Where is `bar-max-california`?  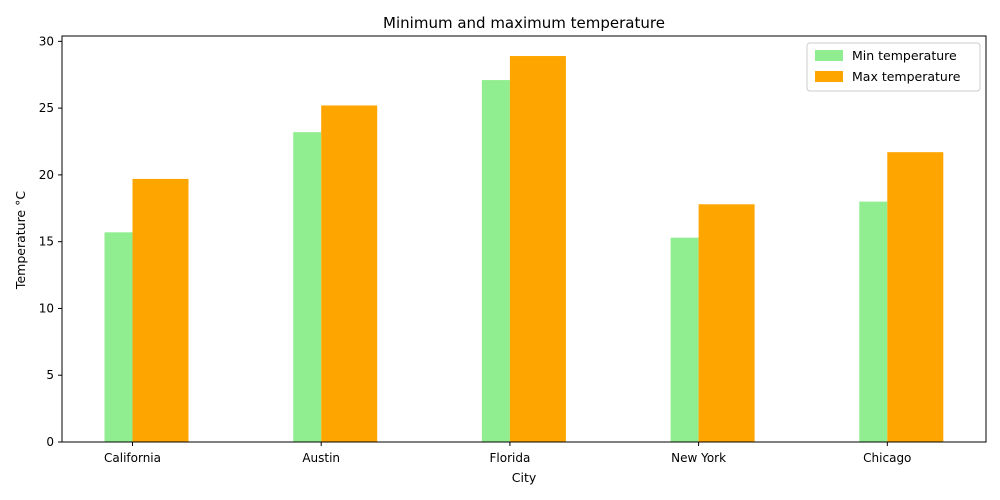
bar-max-california is located at coordinates (160, 310).